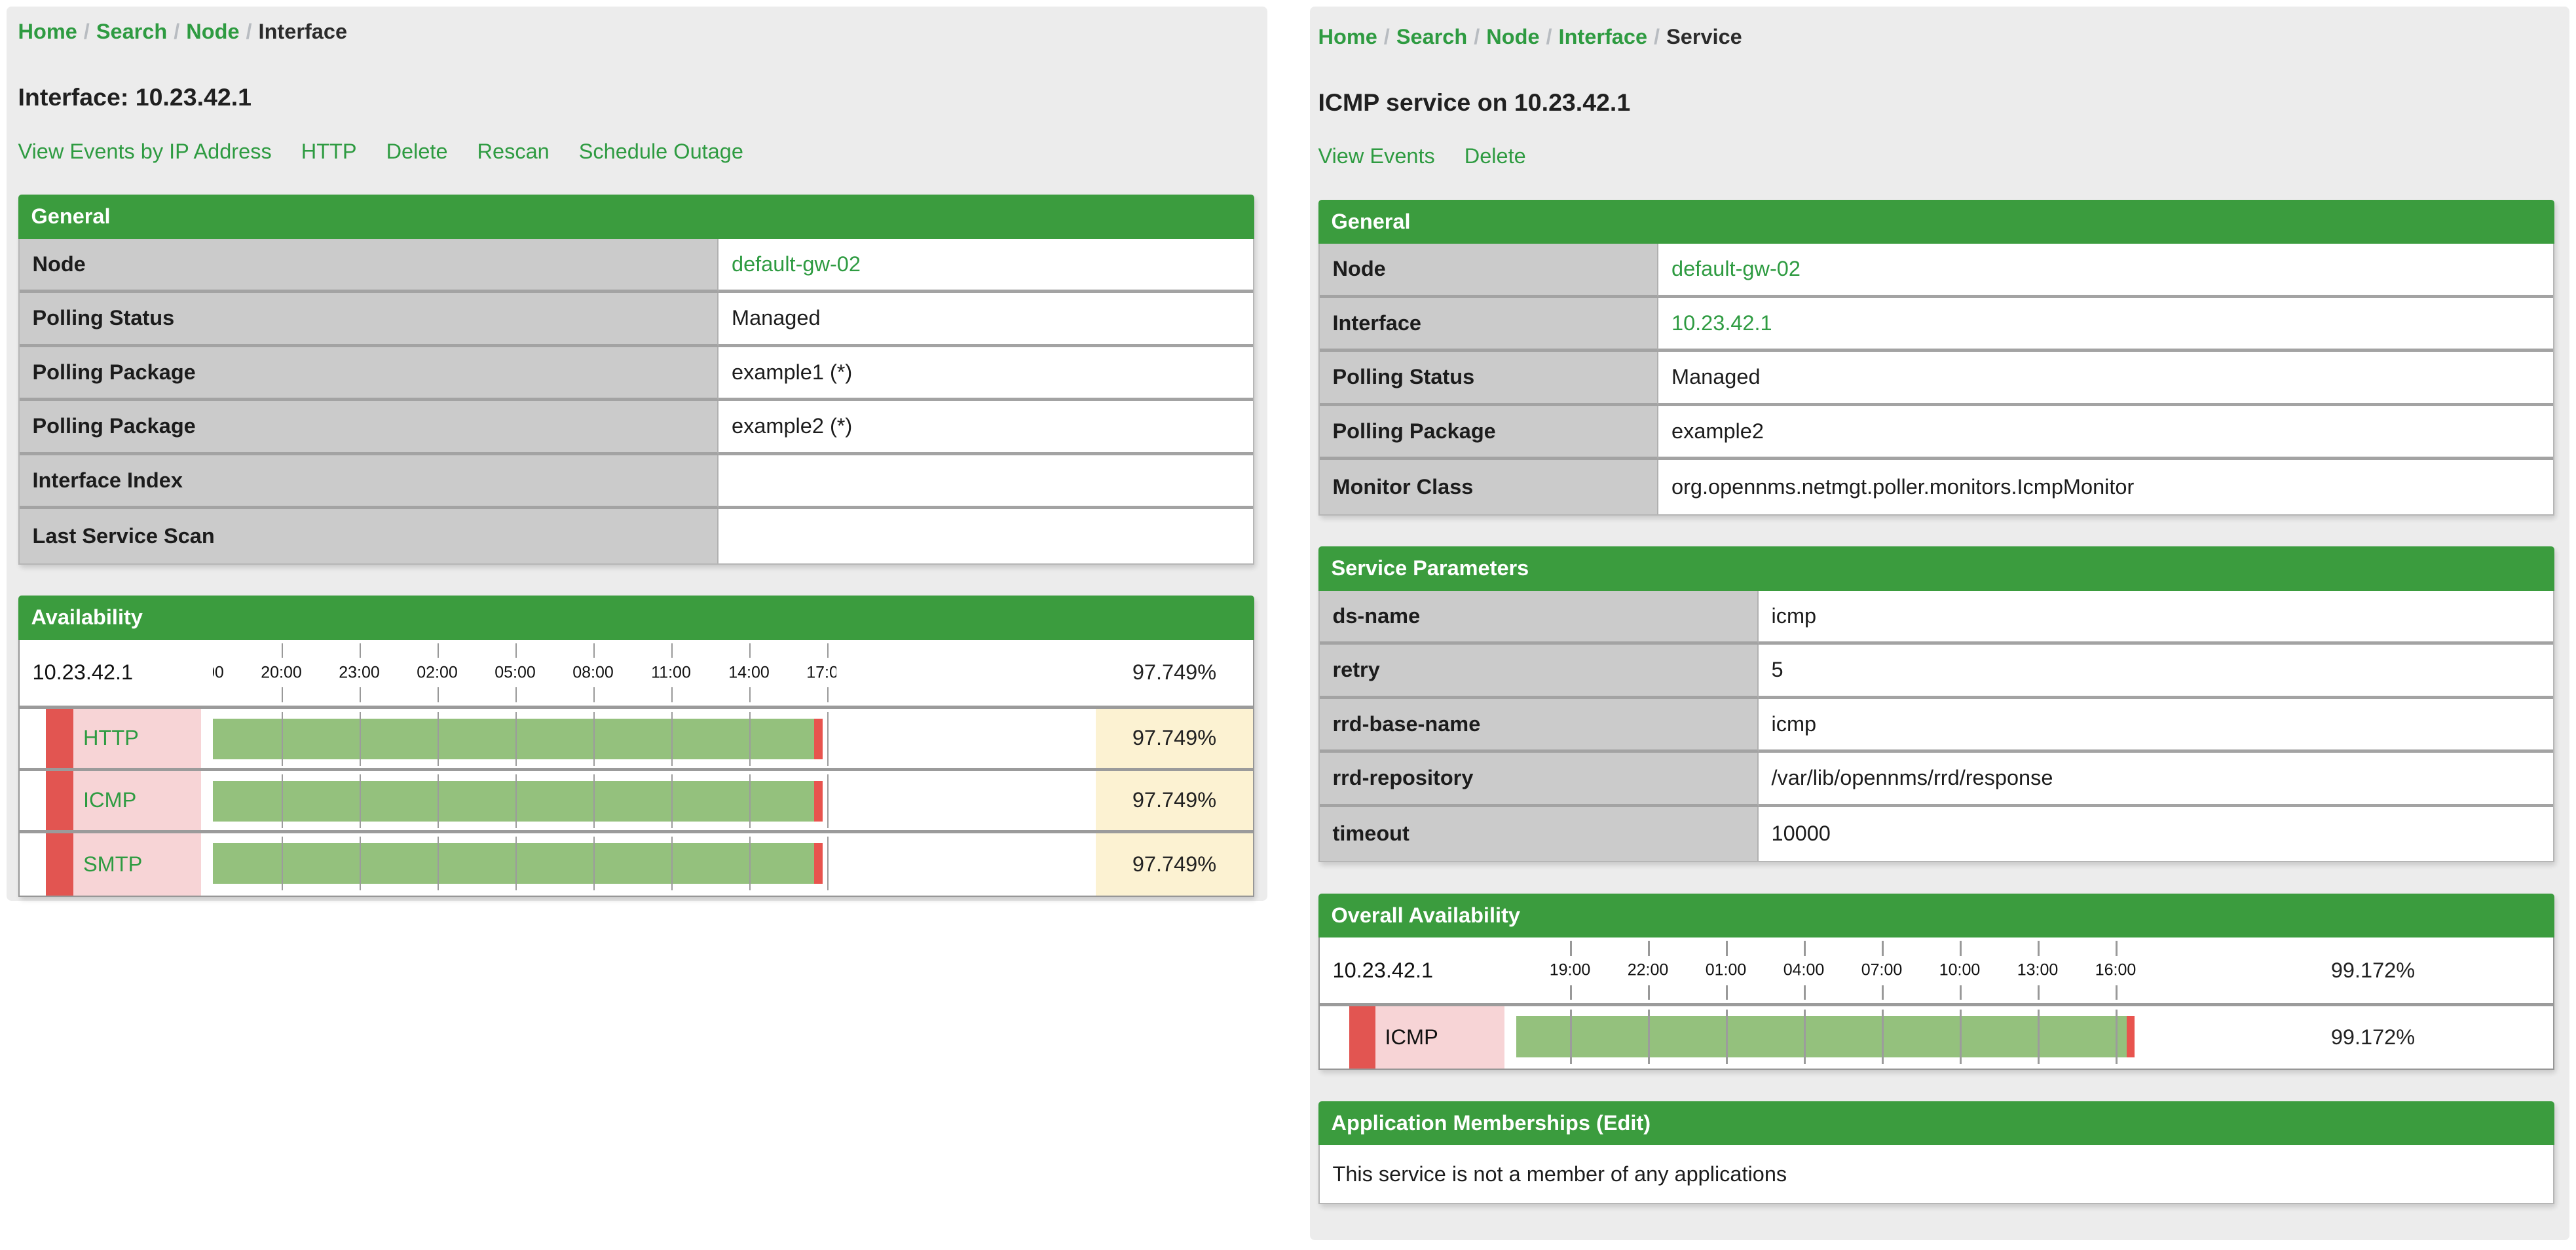 The image size is (2576, 1250). I want to click on row-value-polling-status: Managed, so click(2105, 379).